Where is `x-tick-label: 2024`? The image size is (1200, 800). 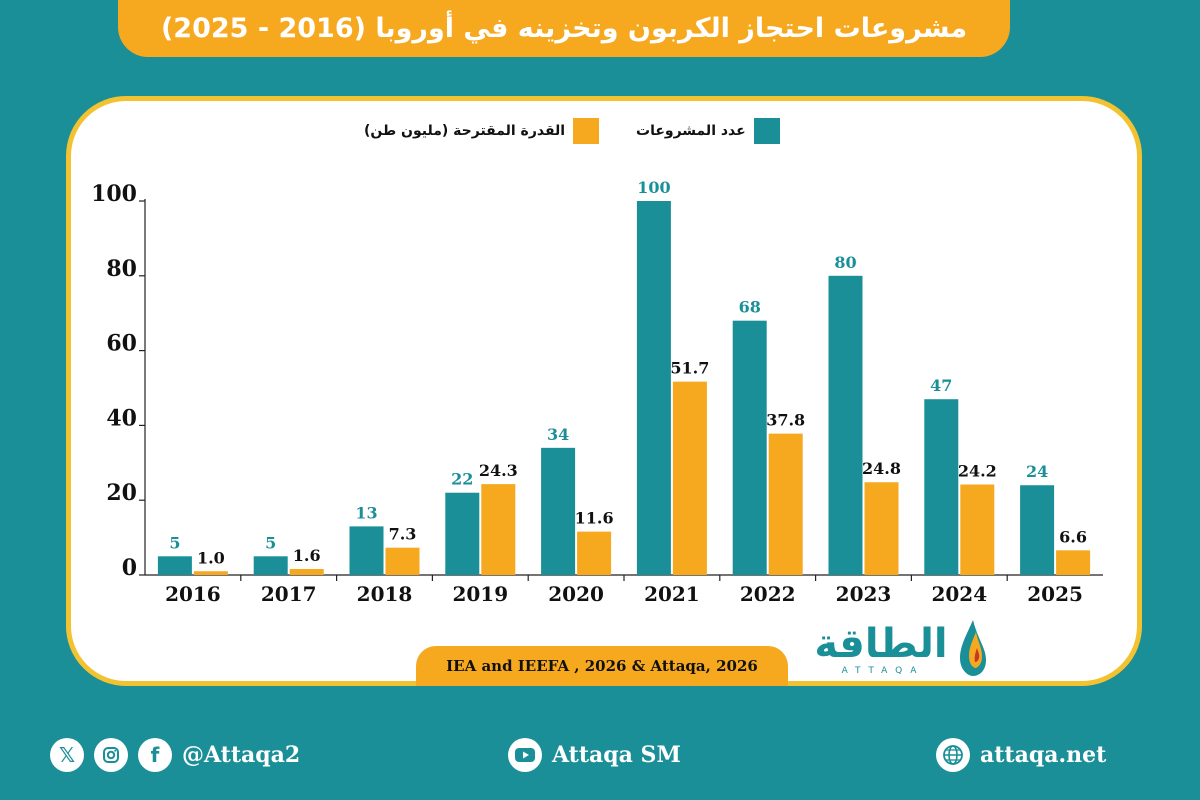 x-tick-label: 2024 is located at coordinates (959, 594).